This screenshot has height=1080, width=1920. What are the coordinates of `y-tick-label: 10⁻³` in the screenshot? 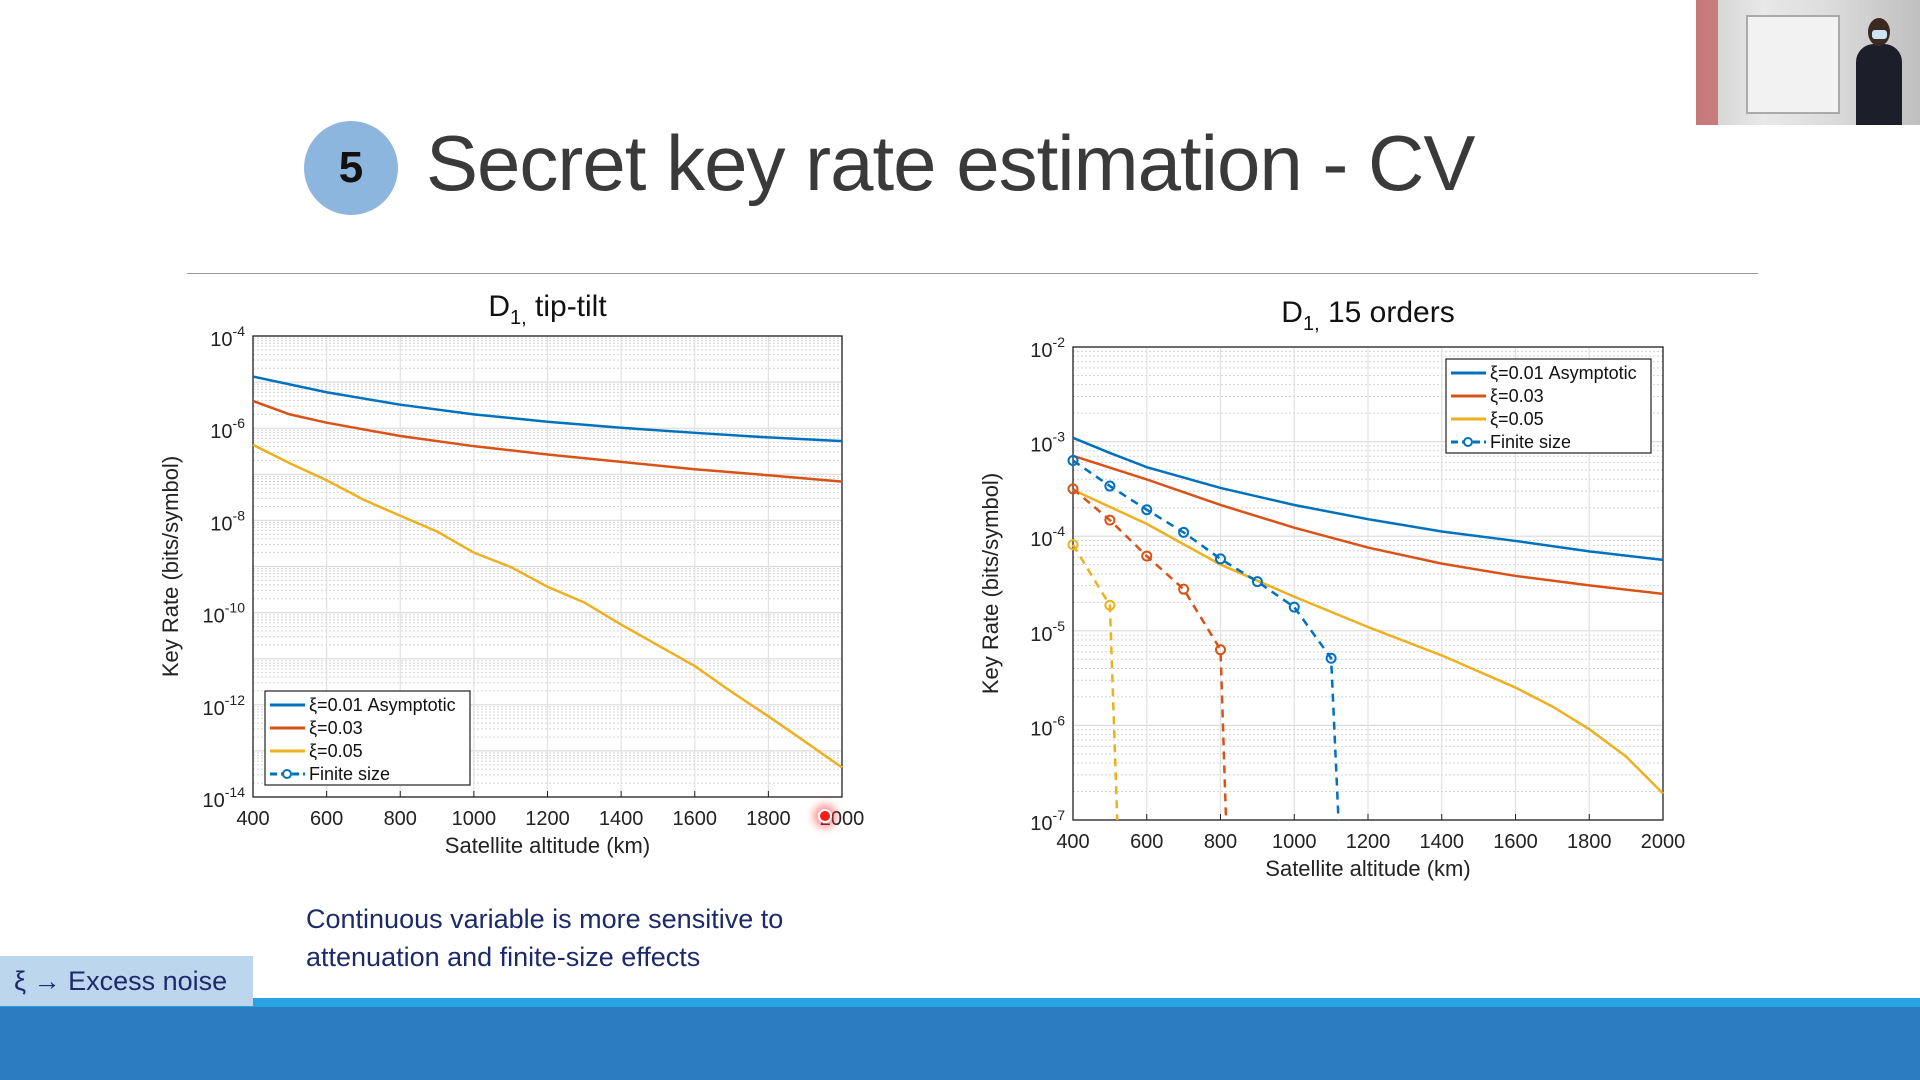 It's located at (1047, 443).